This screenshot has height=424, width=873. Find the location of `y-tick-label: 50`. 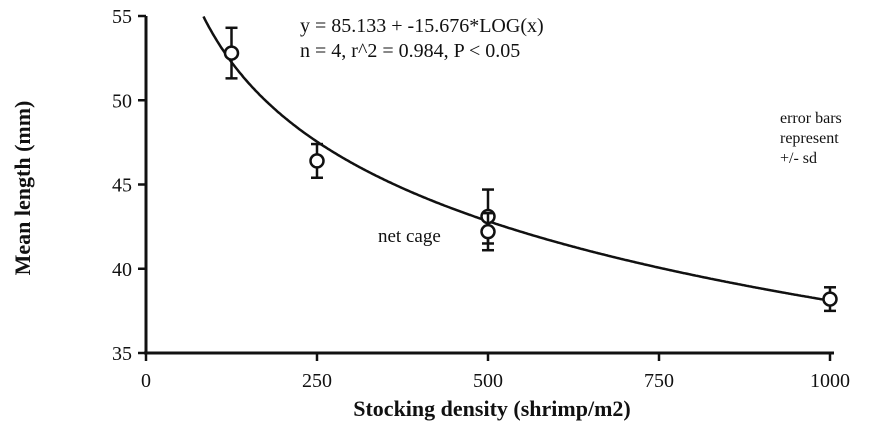

y-tick-label: 50 is located at coordinates (122, 101).